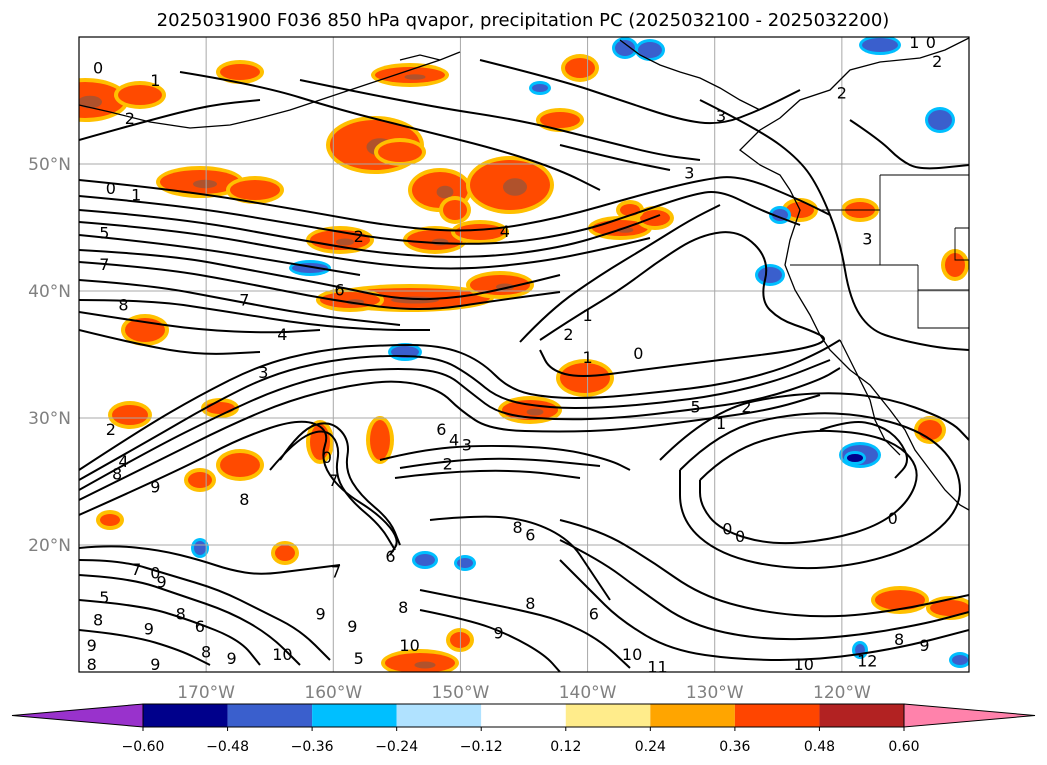 This screenshot has height=765, width=1047. What do you see at coordinates (312, 747) in the screenshot?
I see `colorbar-tick-label: −0.36` at bounding box center [312, 747].